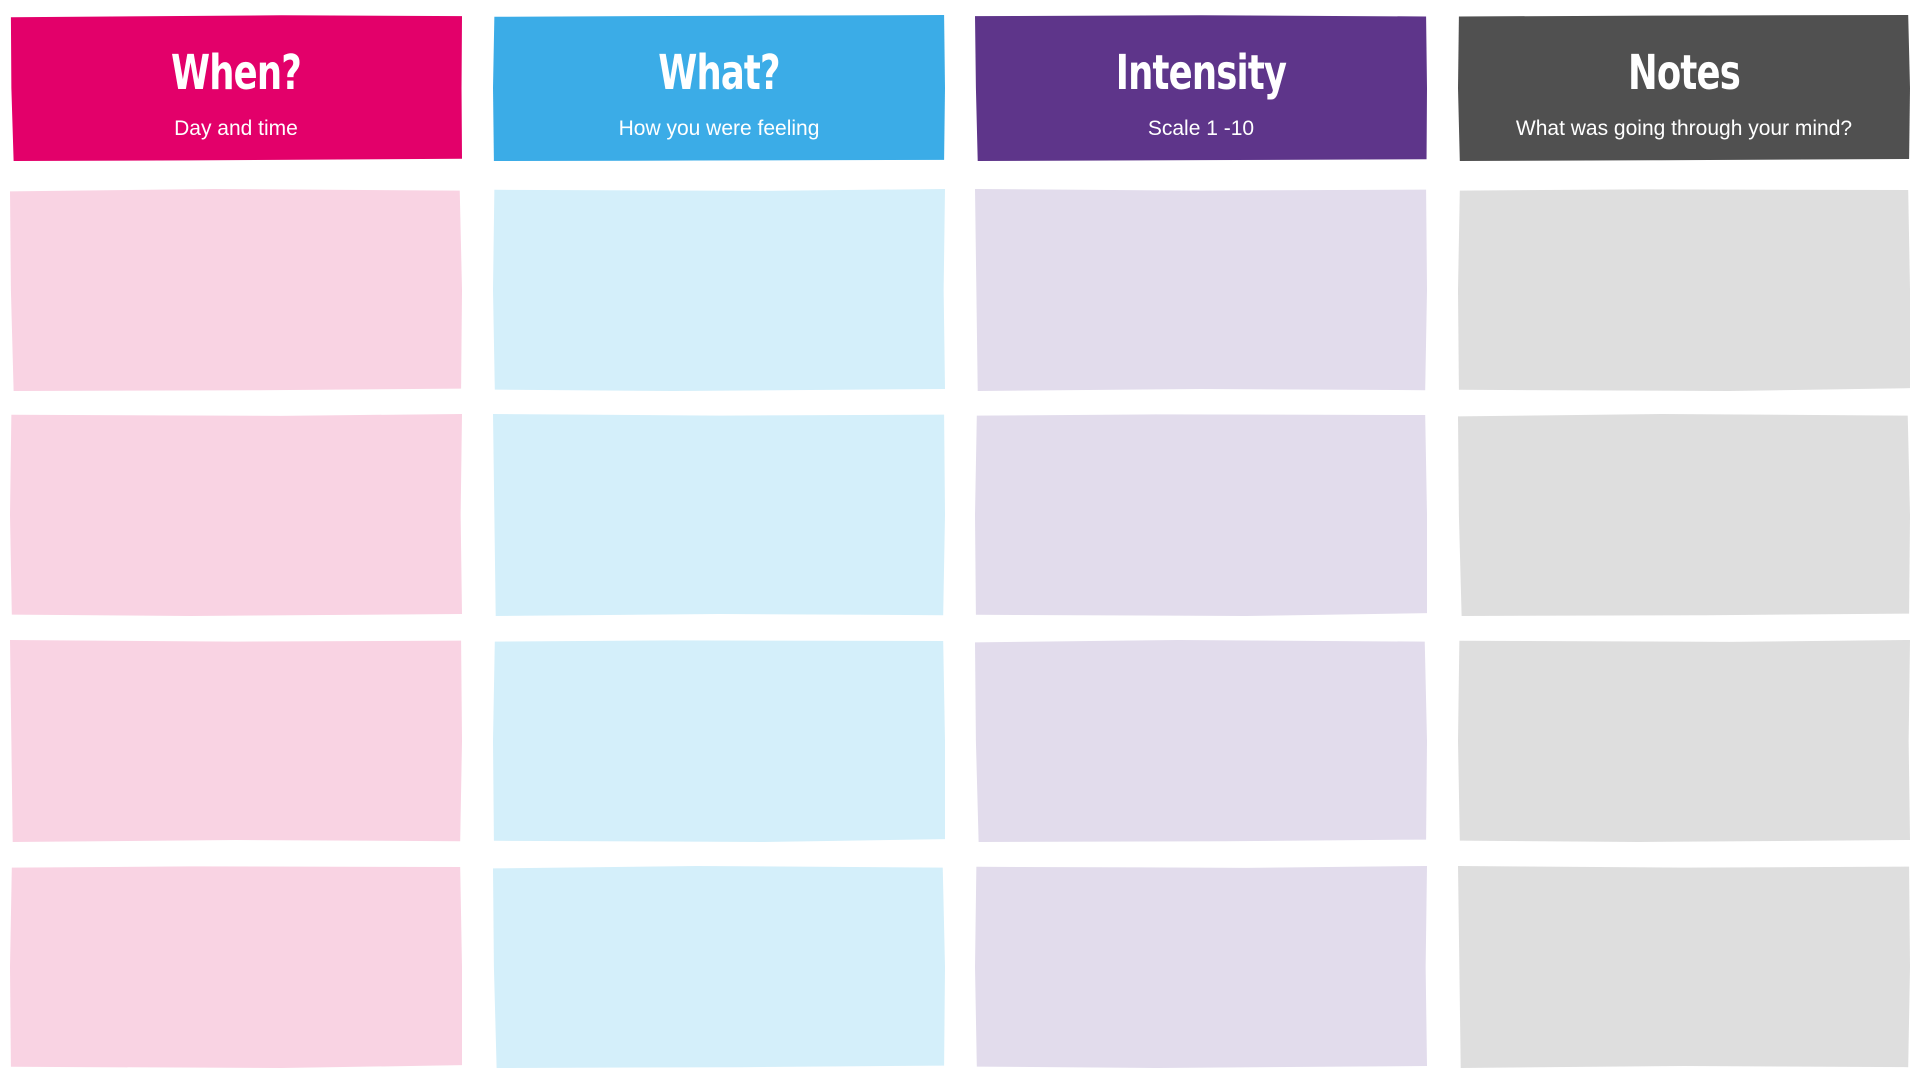 The height and width of the screenshot is (1080, 1920). I want to click on header-title: Notes, so click(1684, 73).